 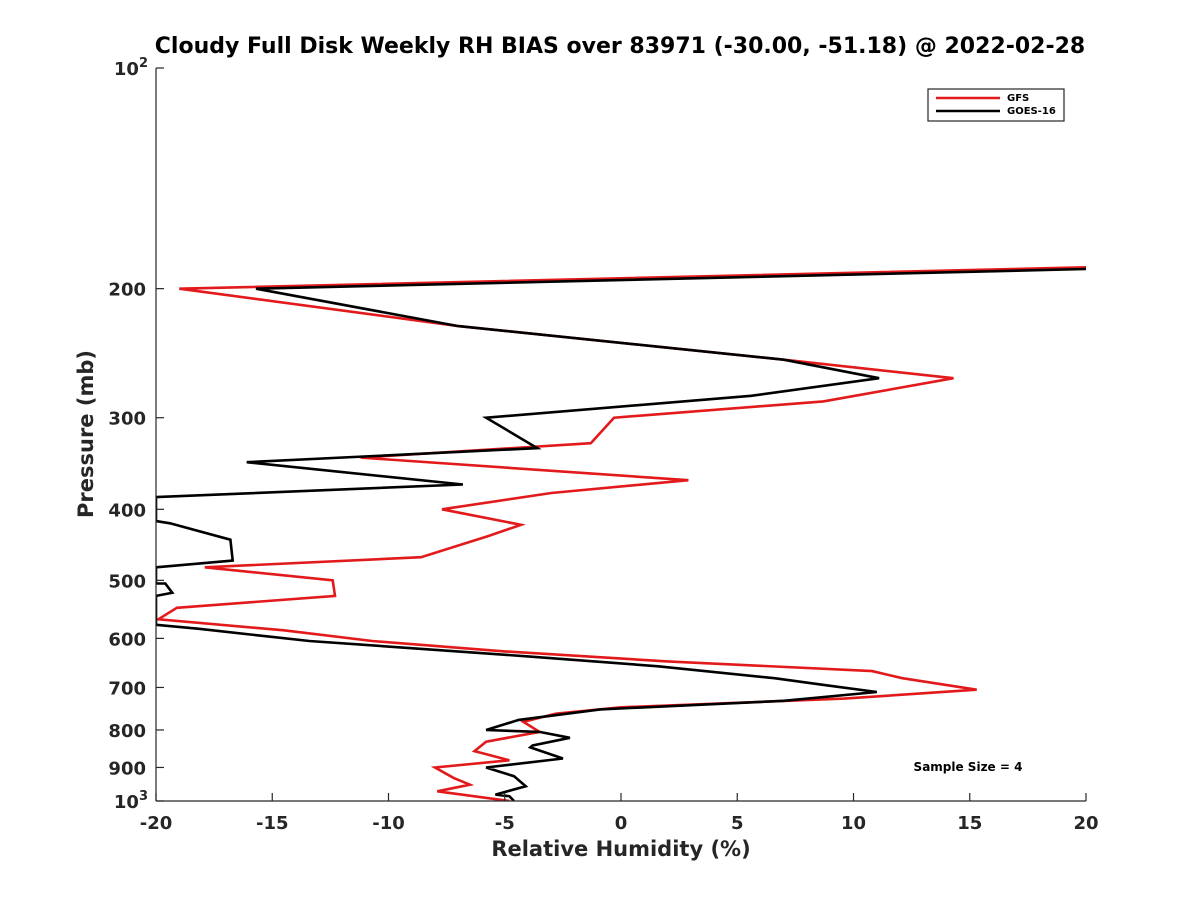 What do you see at coordinates (968, 767) in the screenshot?
I see `sample-size-annotation: Sample Size = 4` at bounding box center [968, 767].